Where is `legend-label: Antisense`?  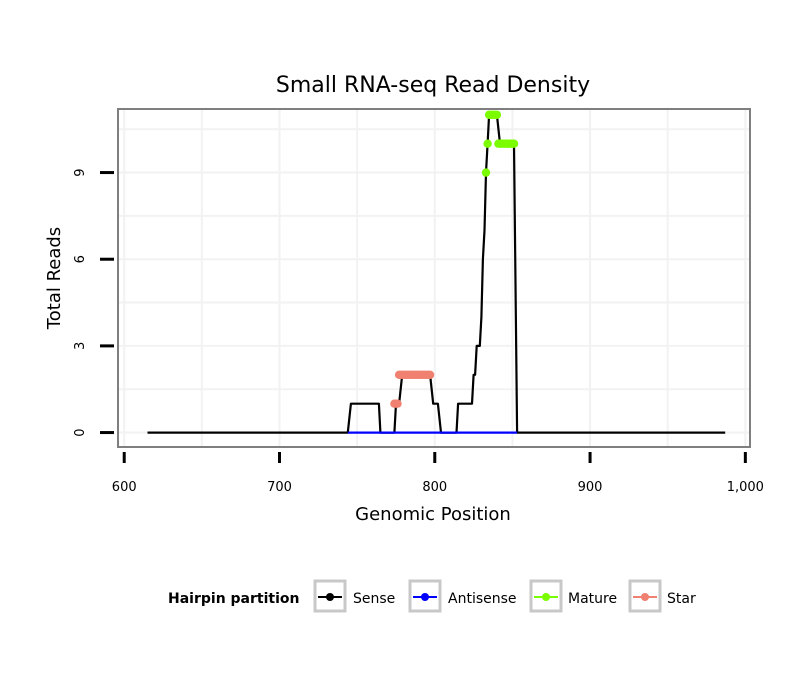
legend-label: Antisense is located at coordinates (482, 599).